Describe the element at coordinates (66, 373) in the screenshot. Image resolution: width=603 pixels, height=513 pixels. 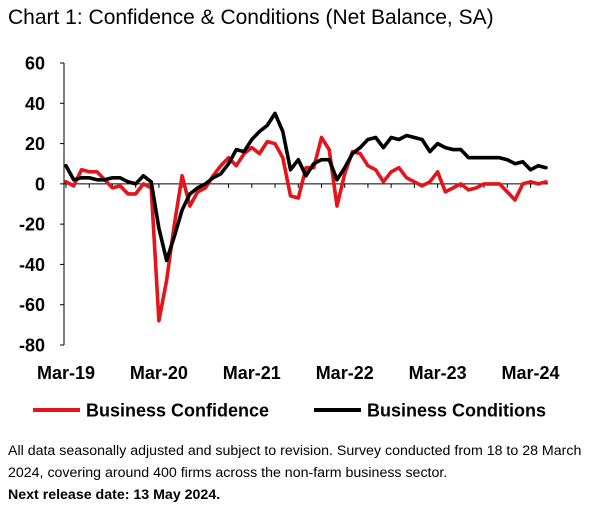
I see `x-tick-label: Mar-19` at that location.